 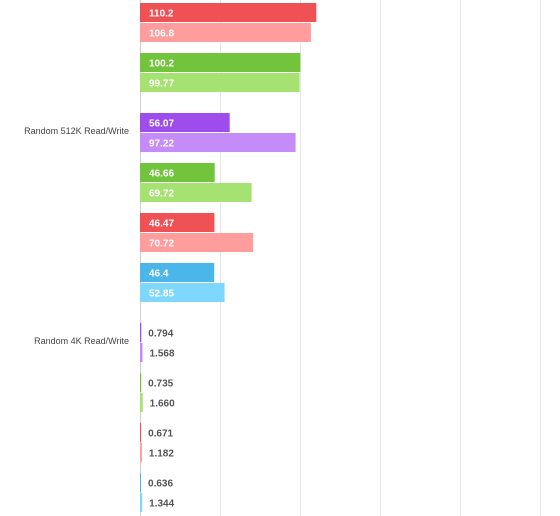 What do you see at coordinates (159, 274) in the screenshot?
I see `bar-value-label: 46.4` at bounding box center [159, 274].